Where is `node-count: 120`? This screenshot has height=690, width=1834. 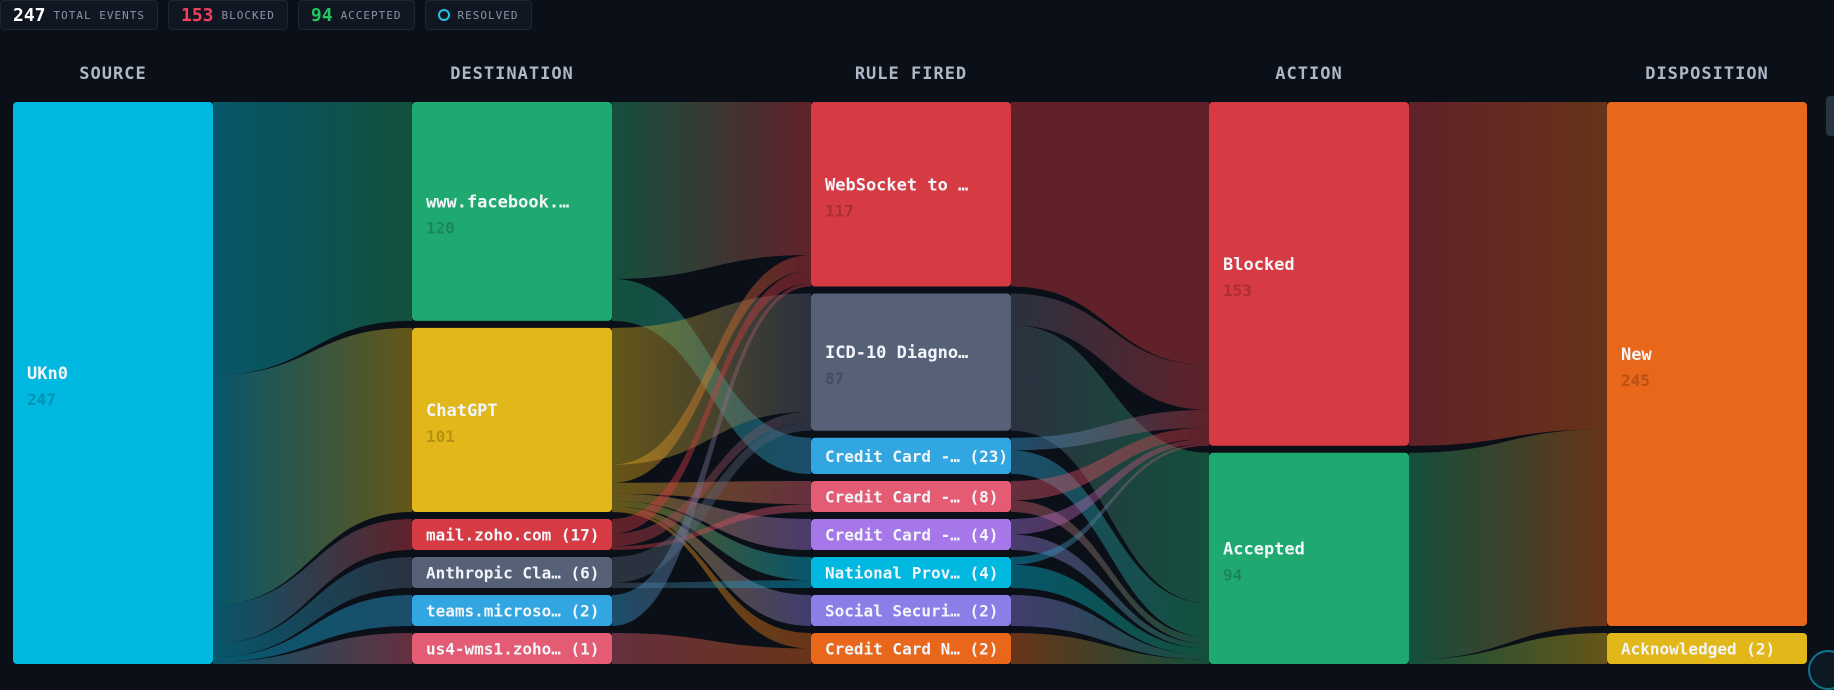
node-count: 120 is located at coordinates (440, 227).